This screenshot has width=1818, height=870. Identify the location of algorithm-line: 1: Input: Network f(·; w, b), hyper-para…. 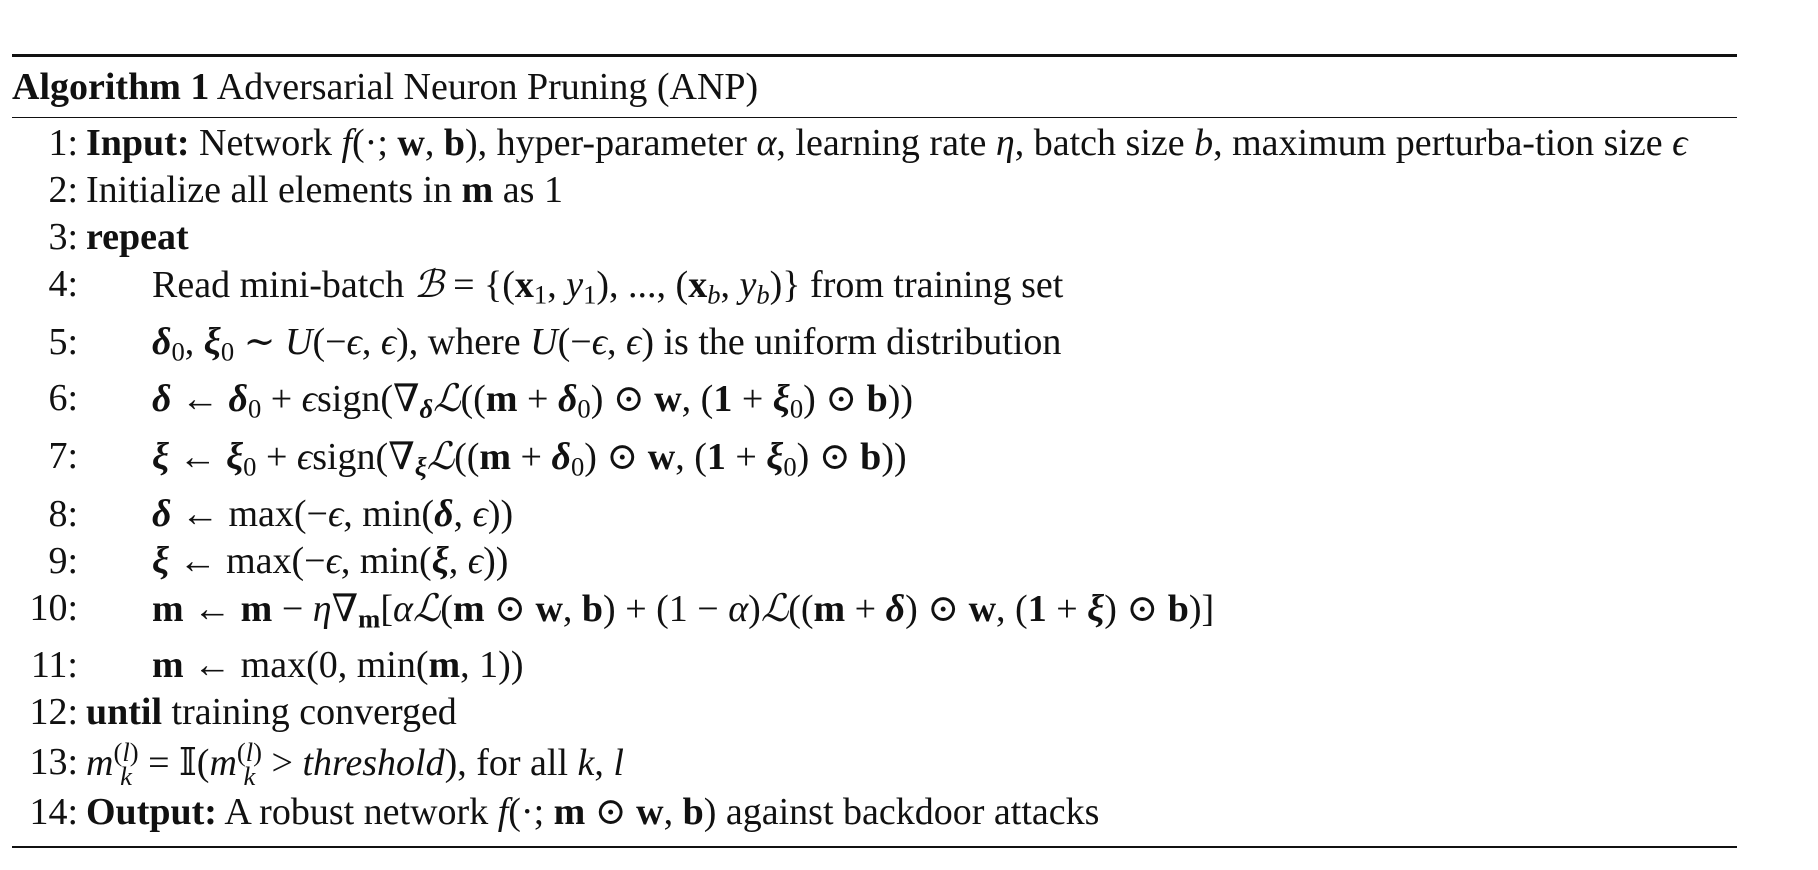
(874, 143).